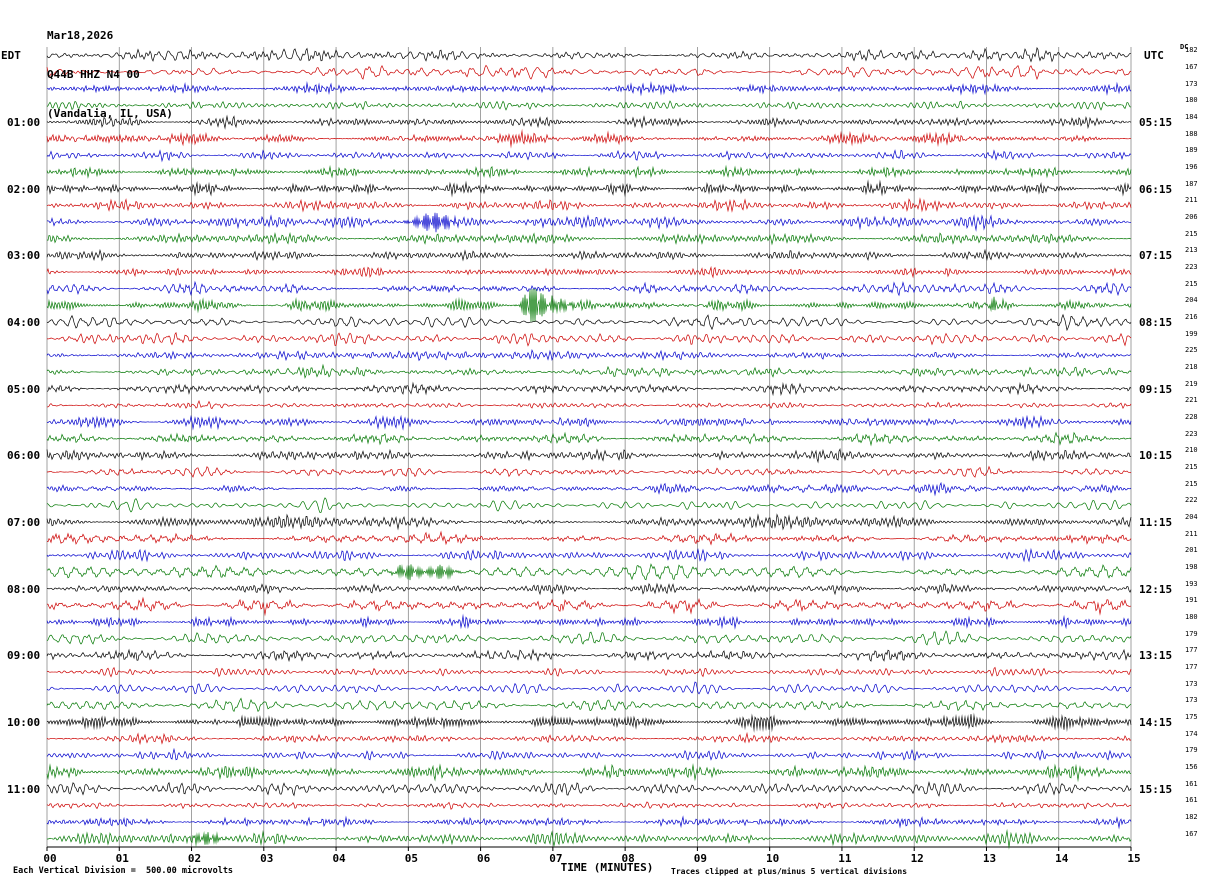 Image resolution: width=1210 pixels, height=886 pixels. Describe the element at coordinates (1191, 117) in the screenshot. I see `dc-offset-value: 184` at that location.